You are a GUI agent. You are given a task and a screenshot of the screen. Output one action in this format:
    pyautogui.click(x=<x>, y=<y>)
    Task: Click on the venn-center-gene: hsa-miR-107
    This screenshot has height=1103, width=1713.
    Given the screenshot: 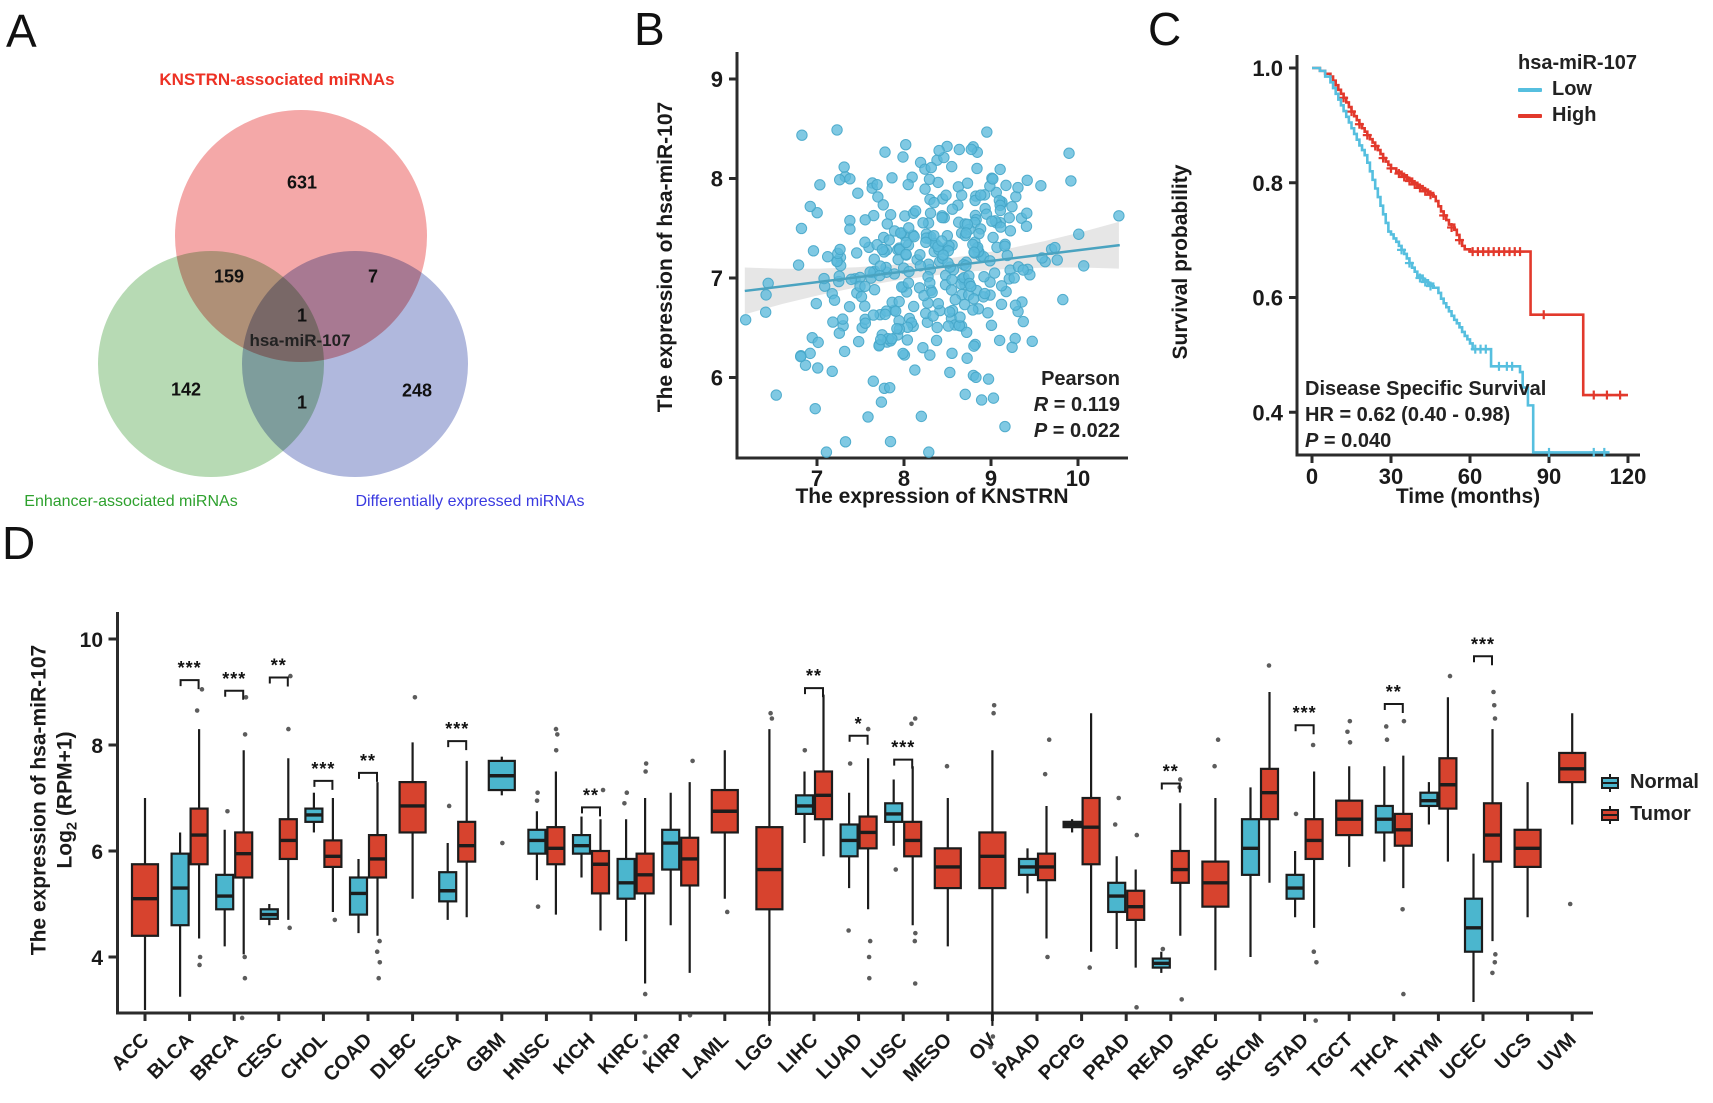 What is the action you would take?
    pyautogui.click(x=300, y=340)
    